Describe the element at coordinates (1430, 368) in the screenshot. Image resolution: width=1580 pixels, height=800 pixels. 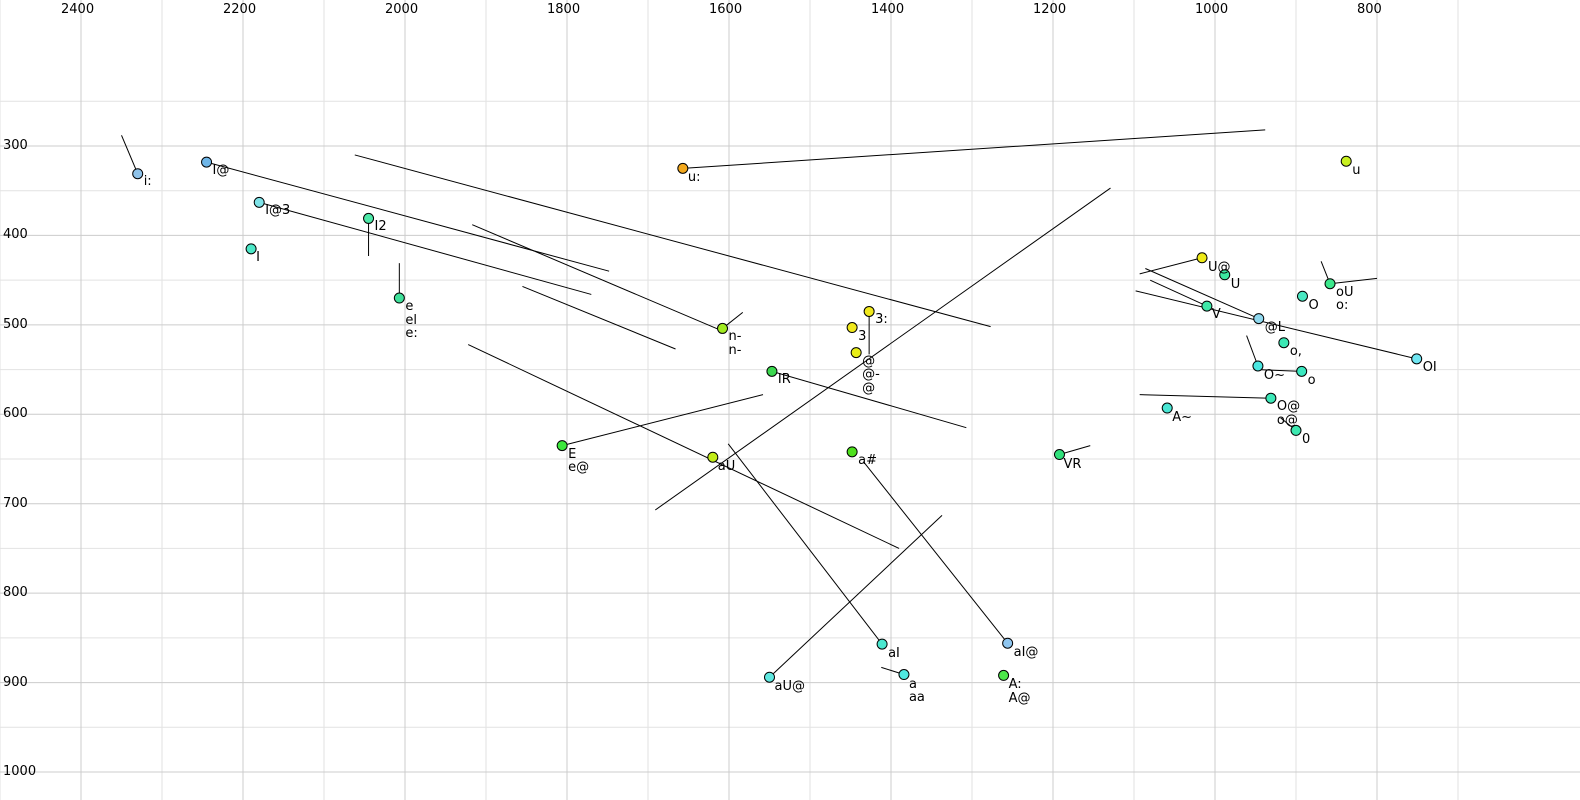
I see `point-label-OI: OI` at that location.